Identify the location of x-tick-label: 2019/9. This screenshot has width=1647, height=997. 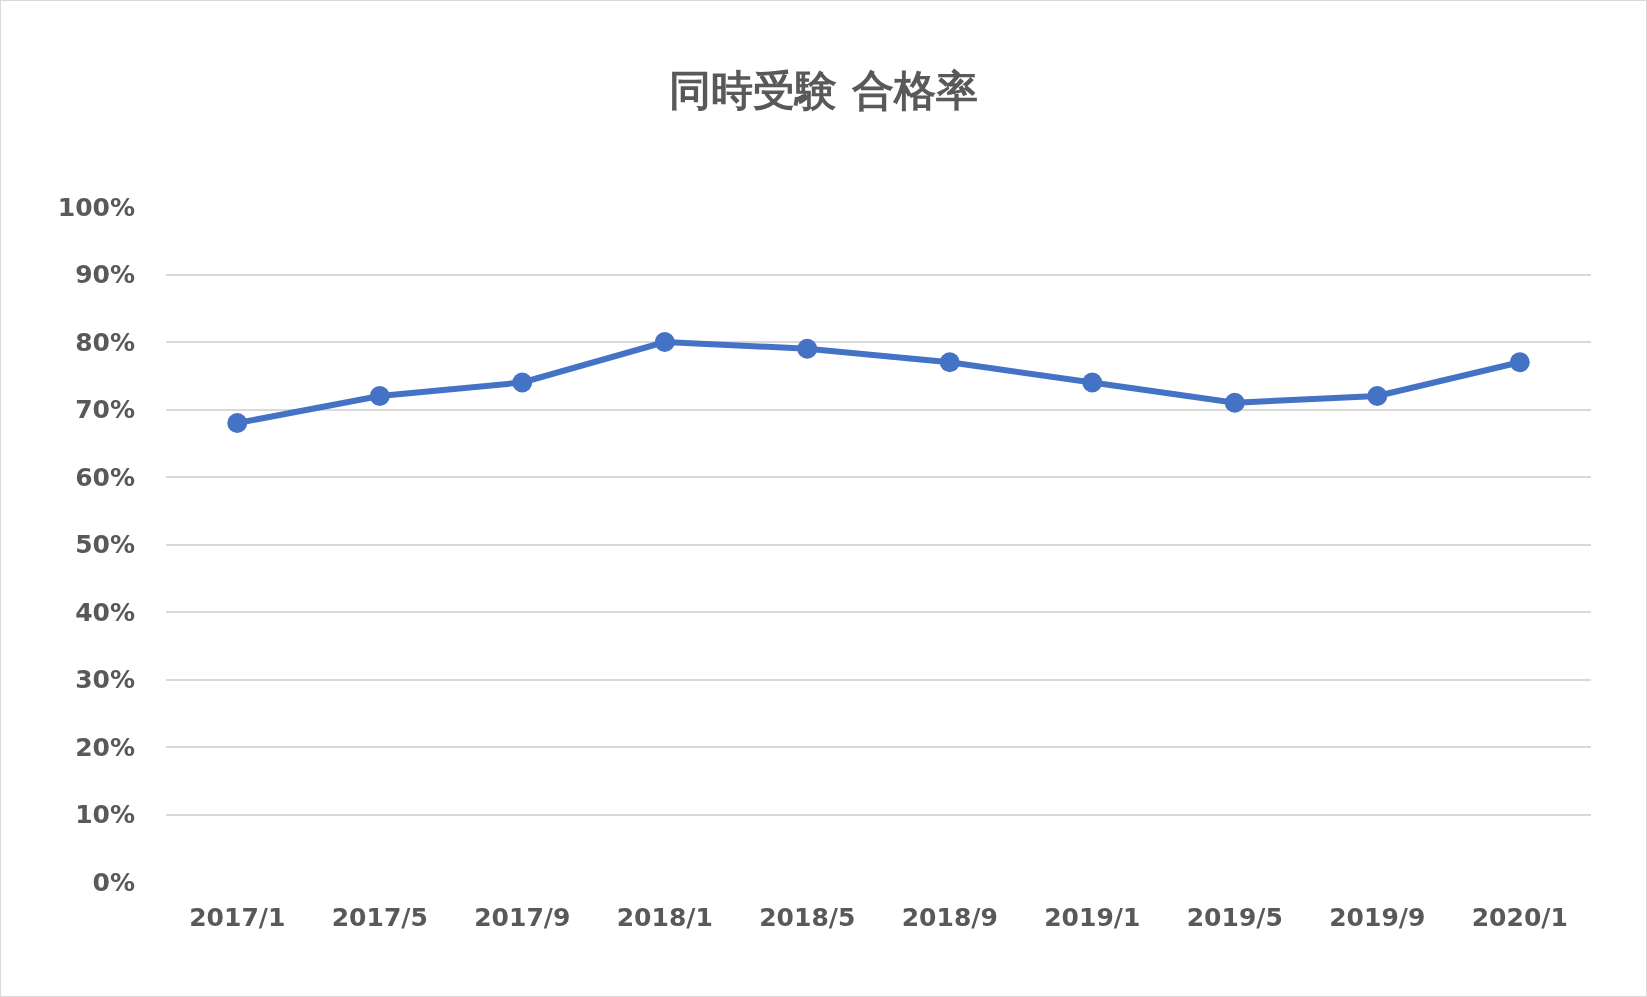
(1377, 917).